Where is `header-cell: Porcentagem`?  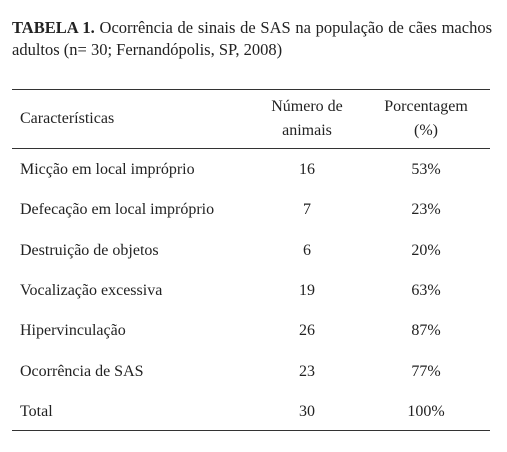 header-cell: Porcentagem is located at coordinates (426, 106).